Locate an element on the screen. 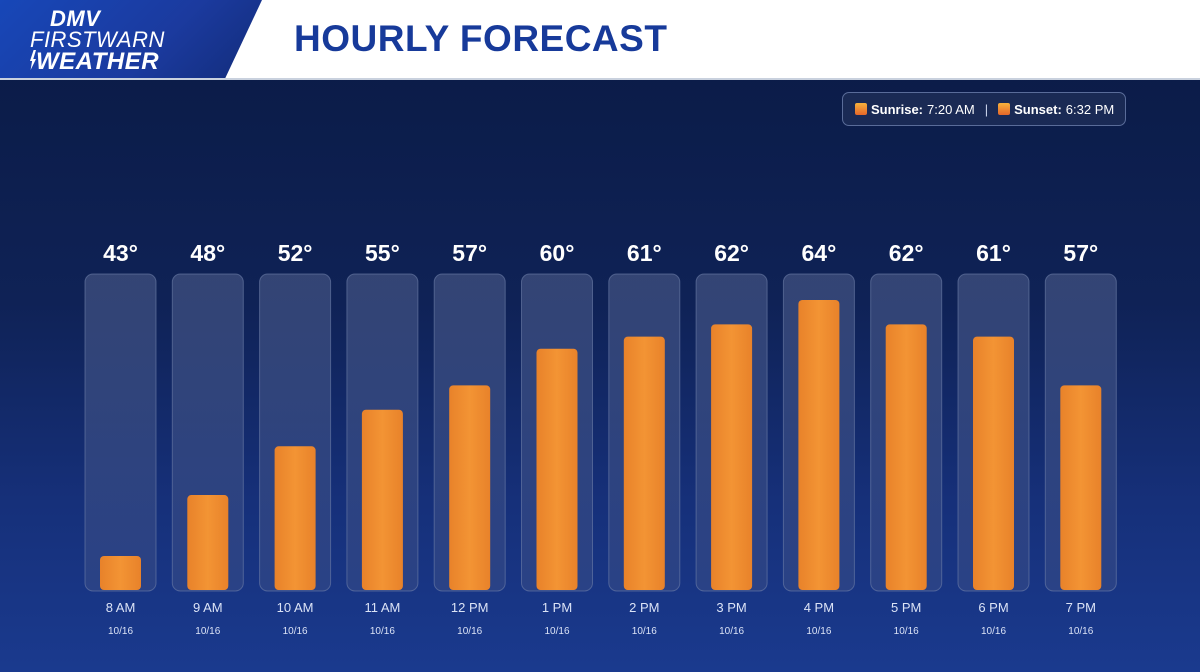 The height and width of the screenshot is (672, 1200). temperature-label: 64° is located at coordinates (819, 253).